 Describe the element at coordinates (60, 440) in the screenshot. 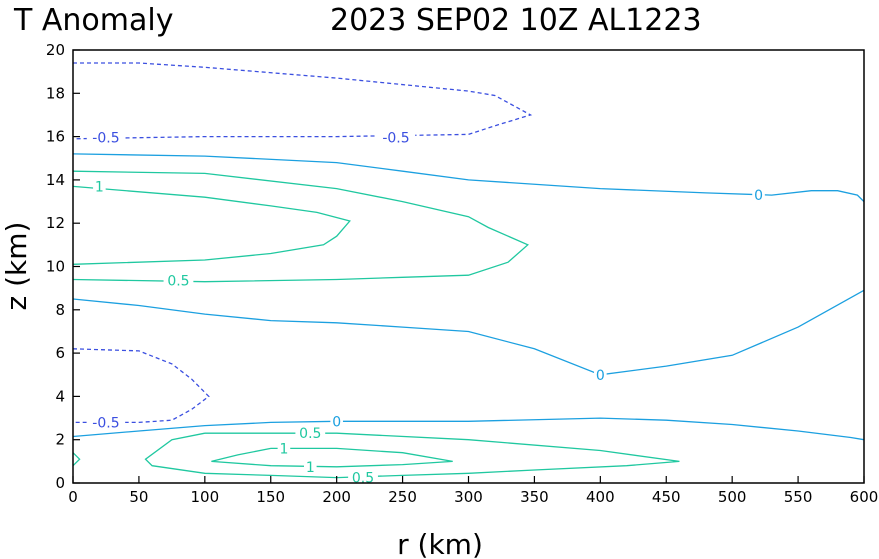

I see `y-tick-label: 2` at that location.